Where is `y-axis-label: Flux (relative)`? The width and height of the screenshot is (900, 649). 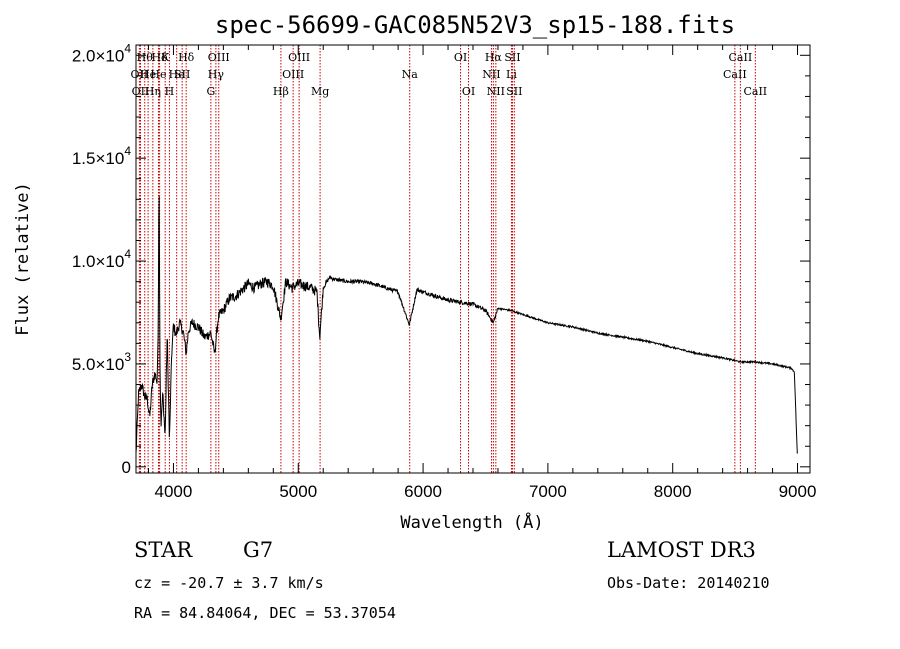
y-axis-label: Flux (relative) is located at coordinates (23, 259).